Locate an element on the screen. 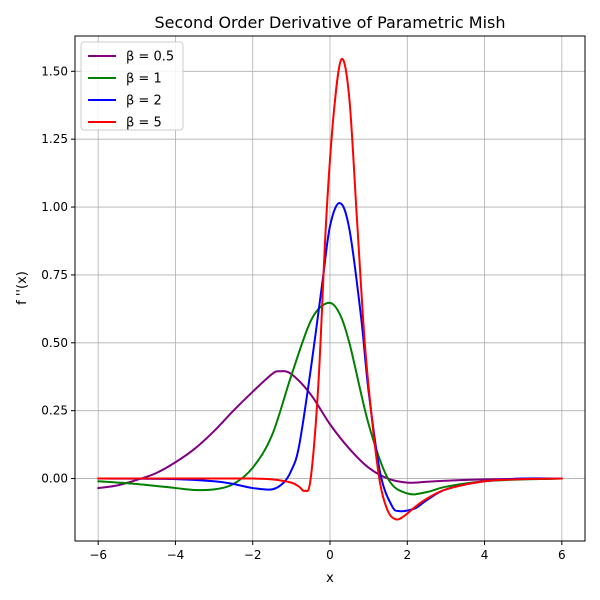  y-tick-label: 1.00 is located at coordinates (54, 207).